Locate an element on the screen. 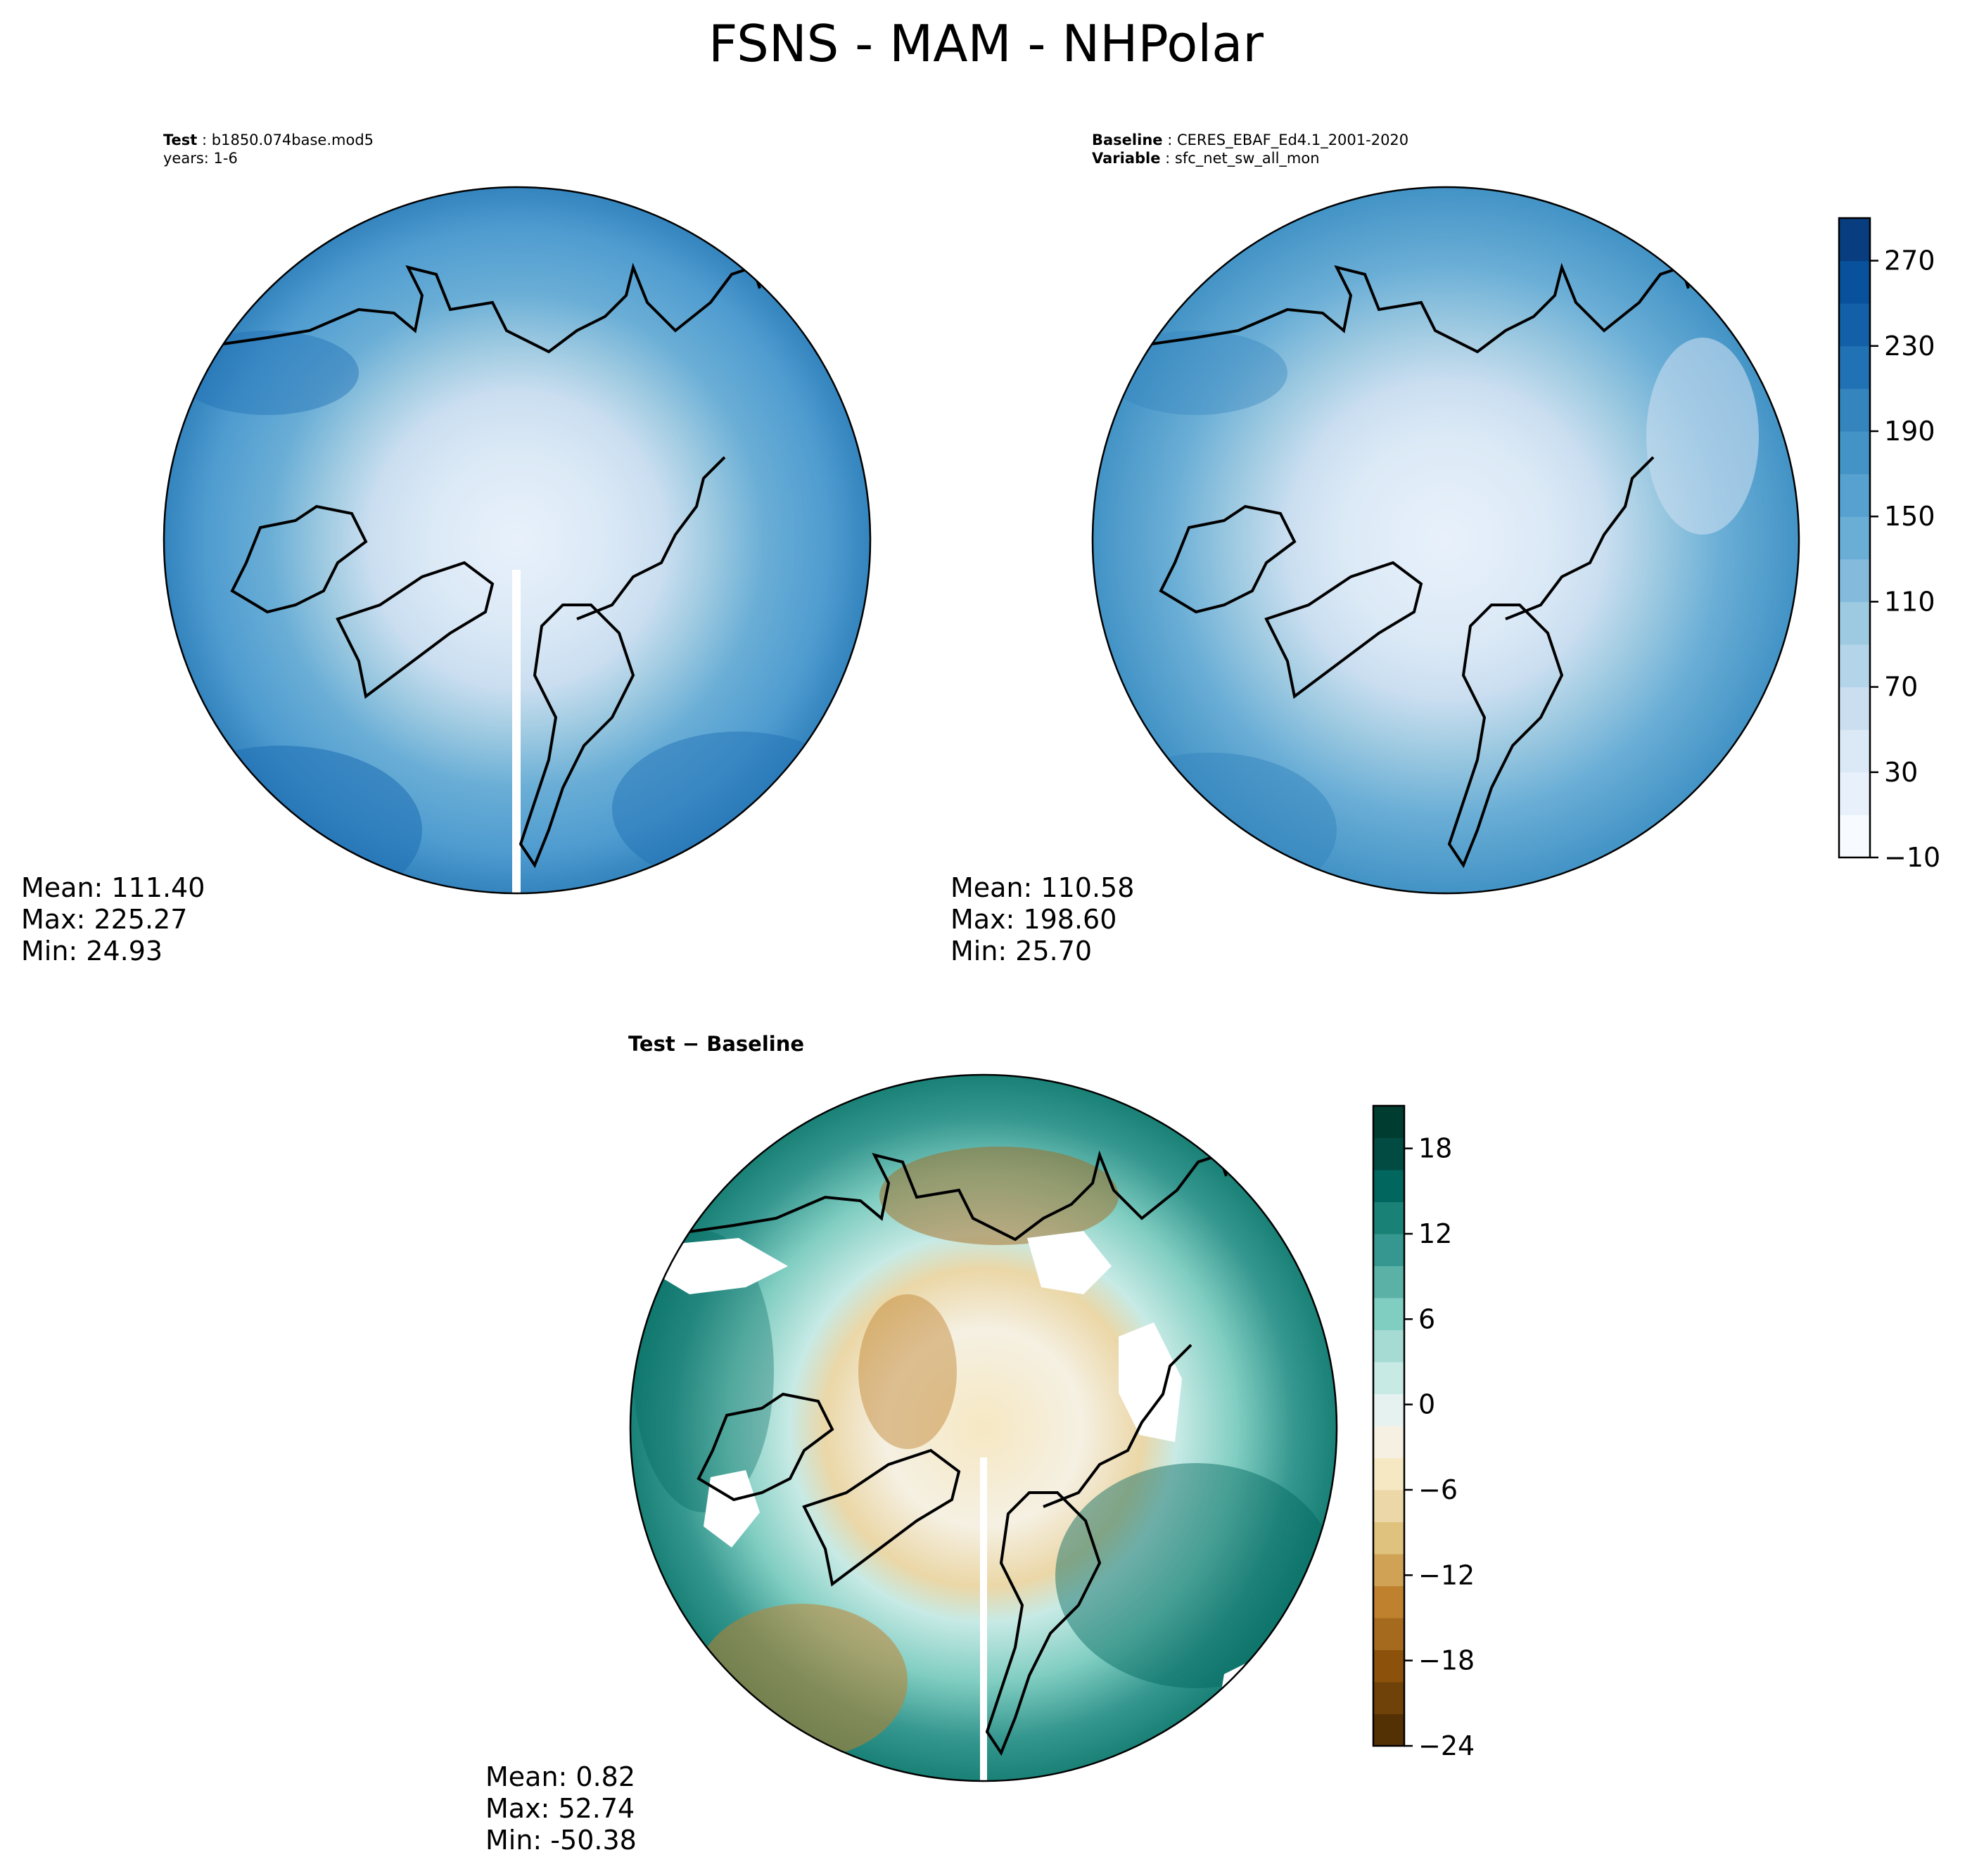  diff-colorbar-tick-label: 18 is located at coordinates (1435, 1148).